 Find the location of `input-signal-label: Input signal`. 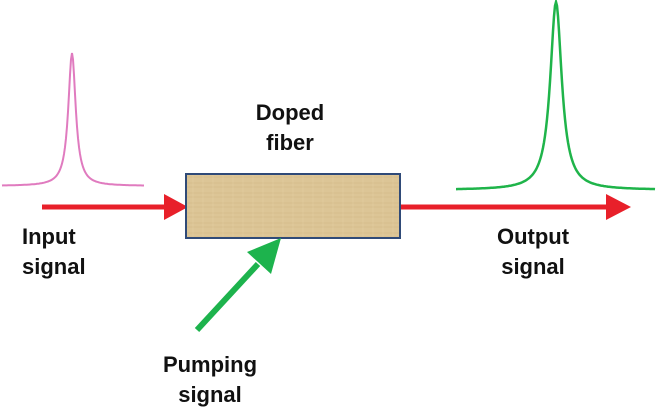

input-signal-label: Input signal is located at coordinates (77, 252).